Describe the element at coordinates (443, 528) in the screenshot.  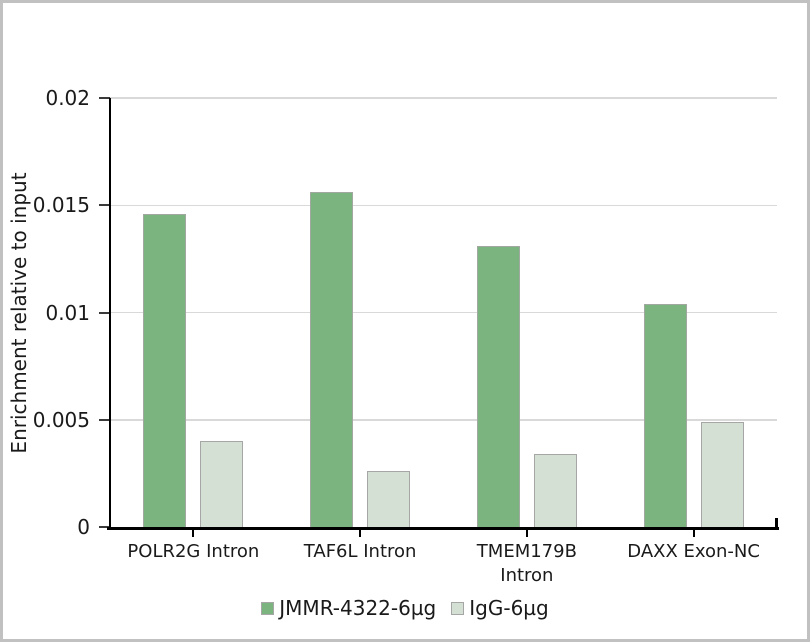
I see `x-axis-line` at that location.